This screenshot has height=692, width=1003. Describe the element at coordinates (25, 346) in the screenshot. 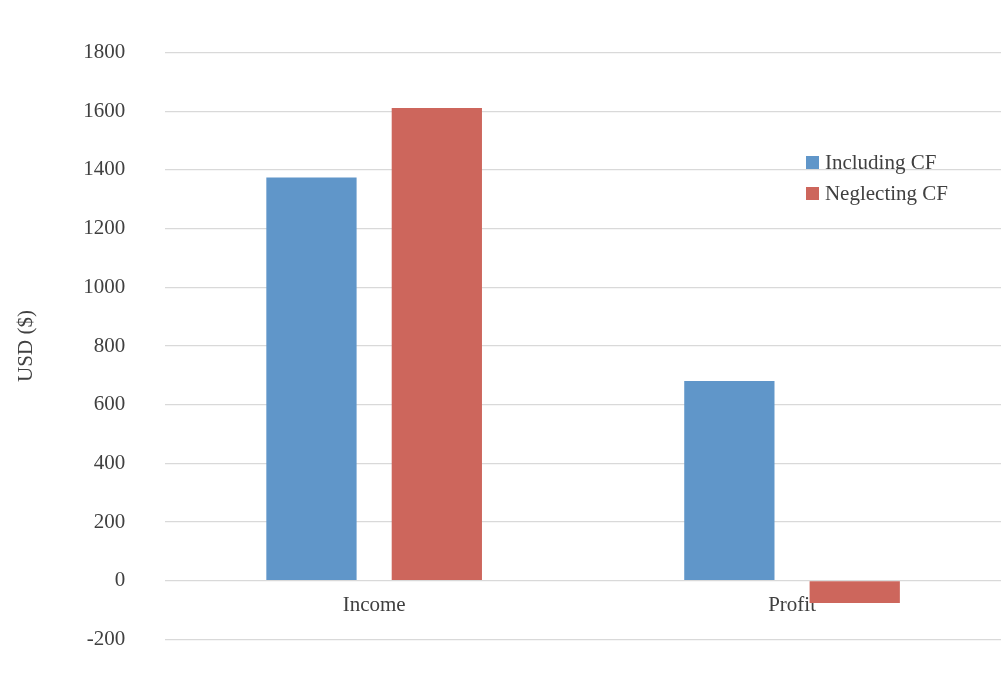

I see `y-axis-title: USD ($)` at that location.